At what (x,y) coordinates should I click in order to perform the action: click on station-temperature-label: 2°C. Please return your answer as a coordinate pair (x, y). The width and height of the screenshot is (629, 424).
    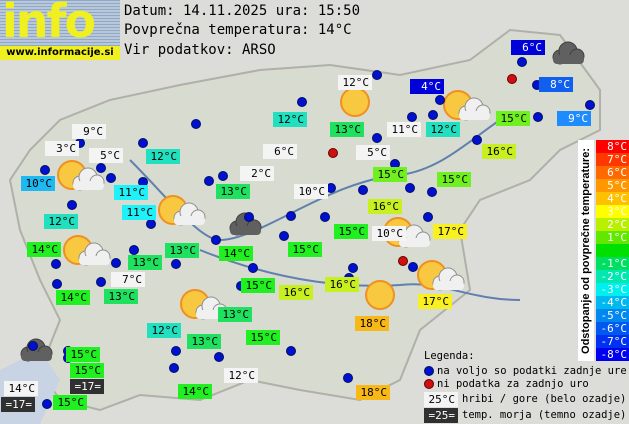
    Looking at the image, I should click on (257, 173).